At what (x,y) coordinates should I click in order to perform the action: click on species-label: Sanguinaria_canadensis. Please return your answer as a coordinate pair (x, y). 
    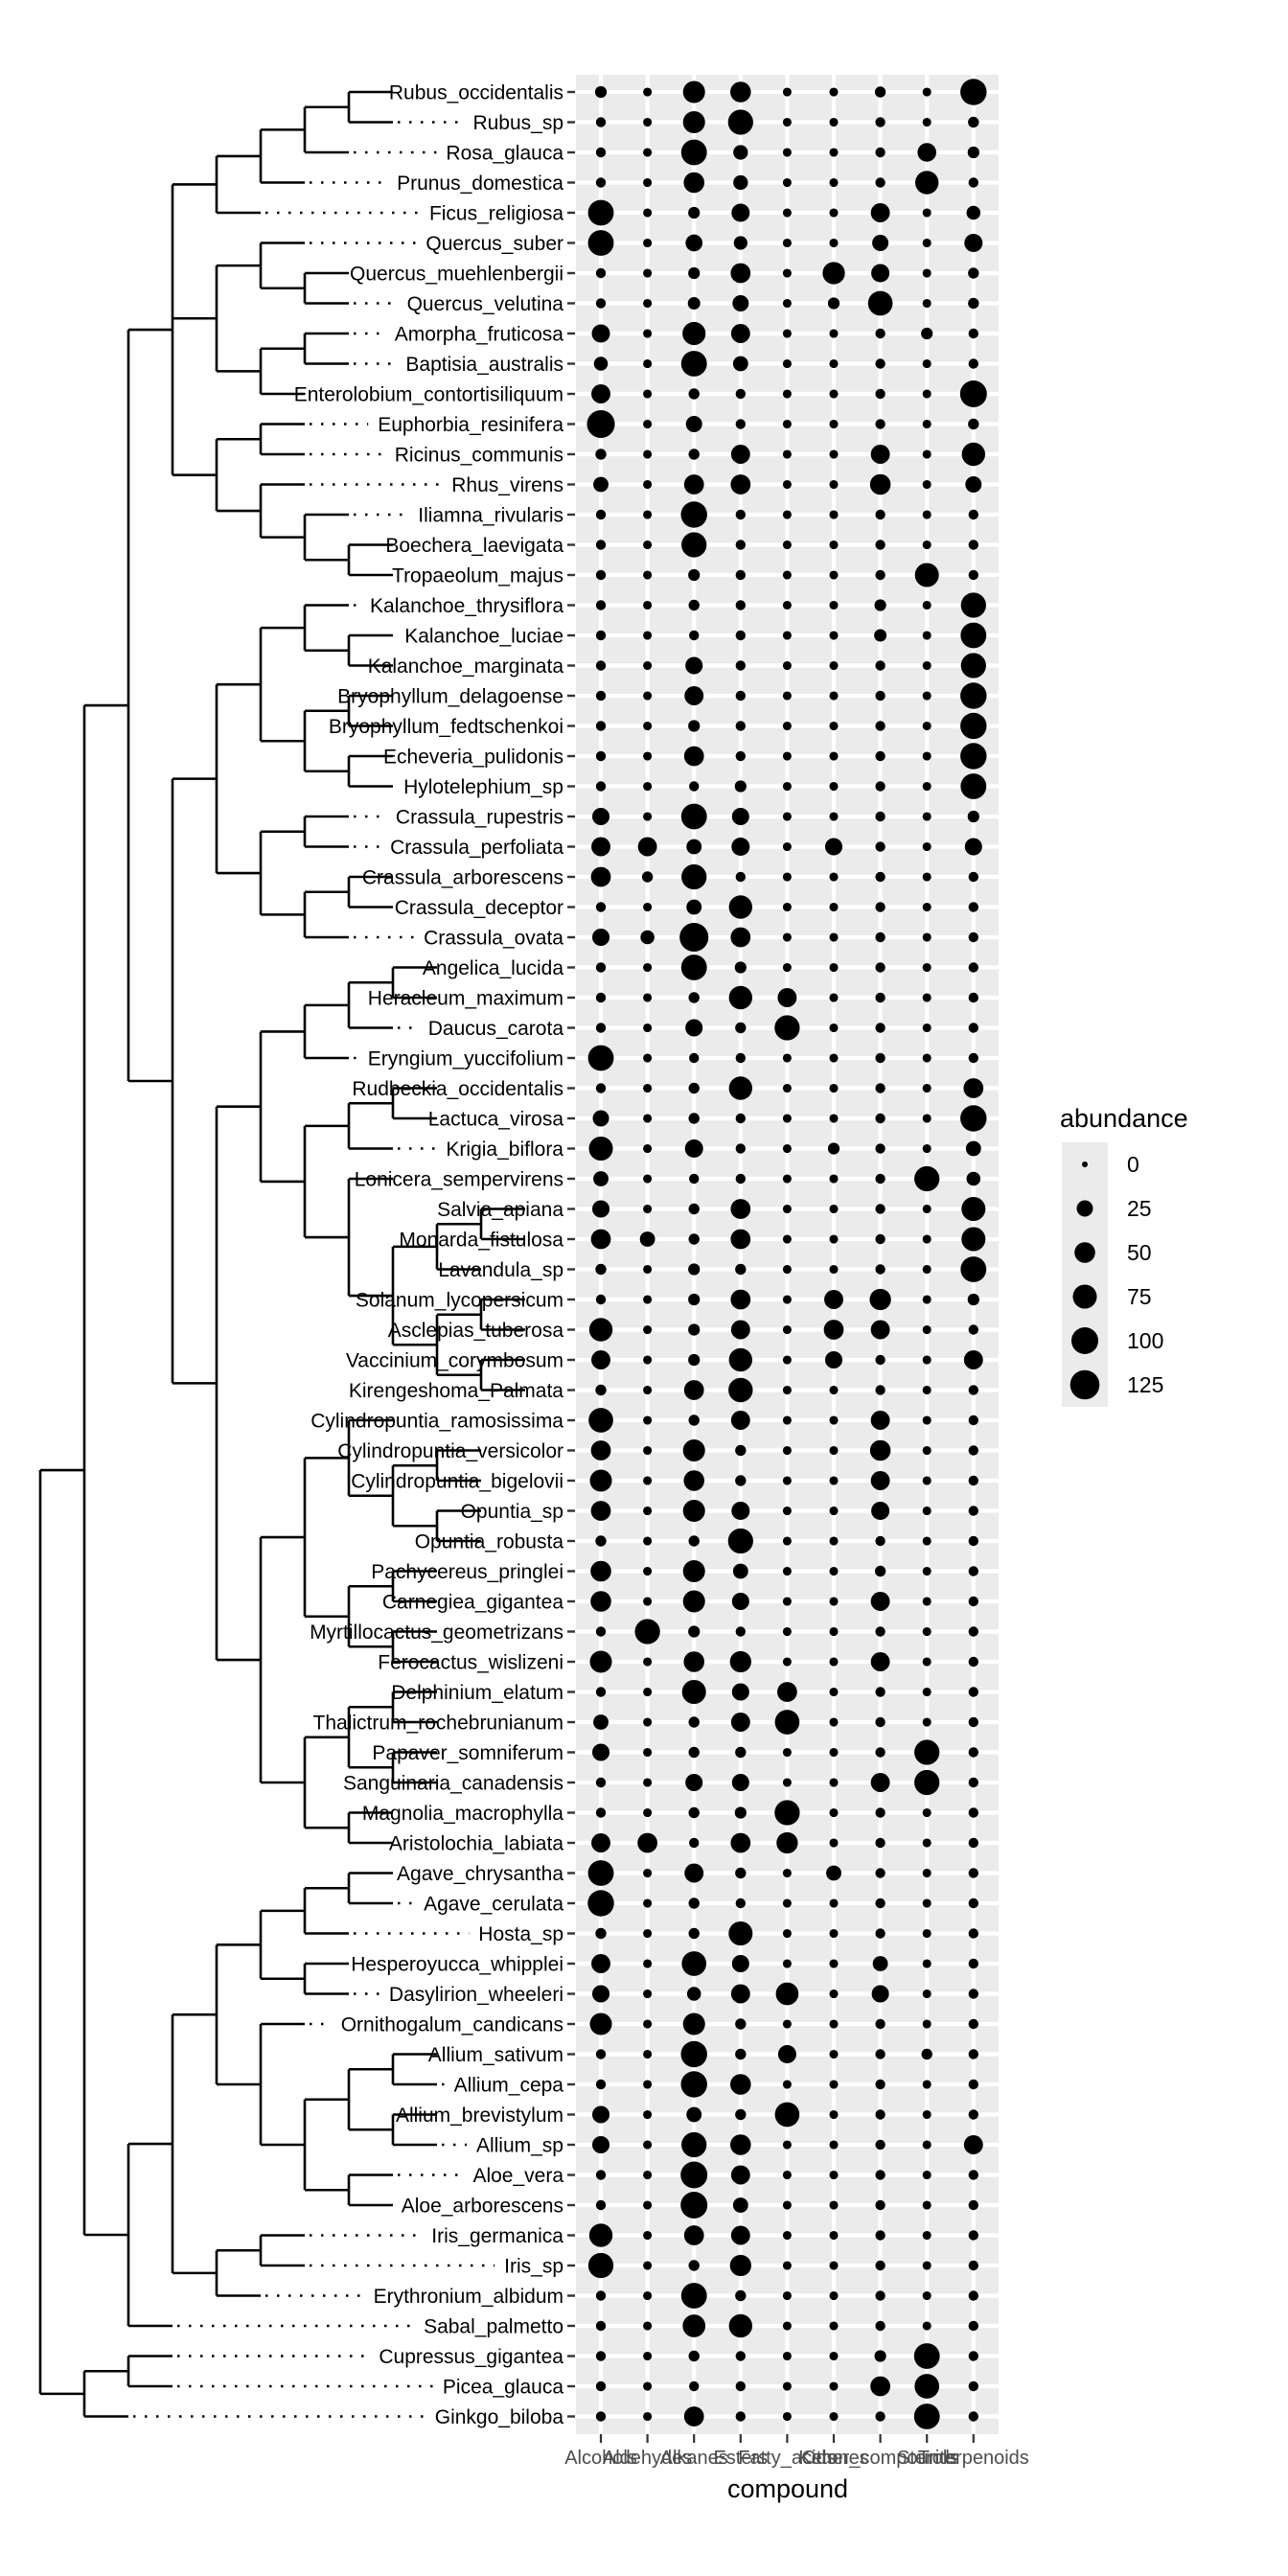
    Looking at the image, I should click on (453, 1783).